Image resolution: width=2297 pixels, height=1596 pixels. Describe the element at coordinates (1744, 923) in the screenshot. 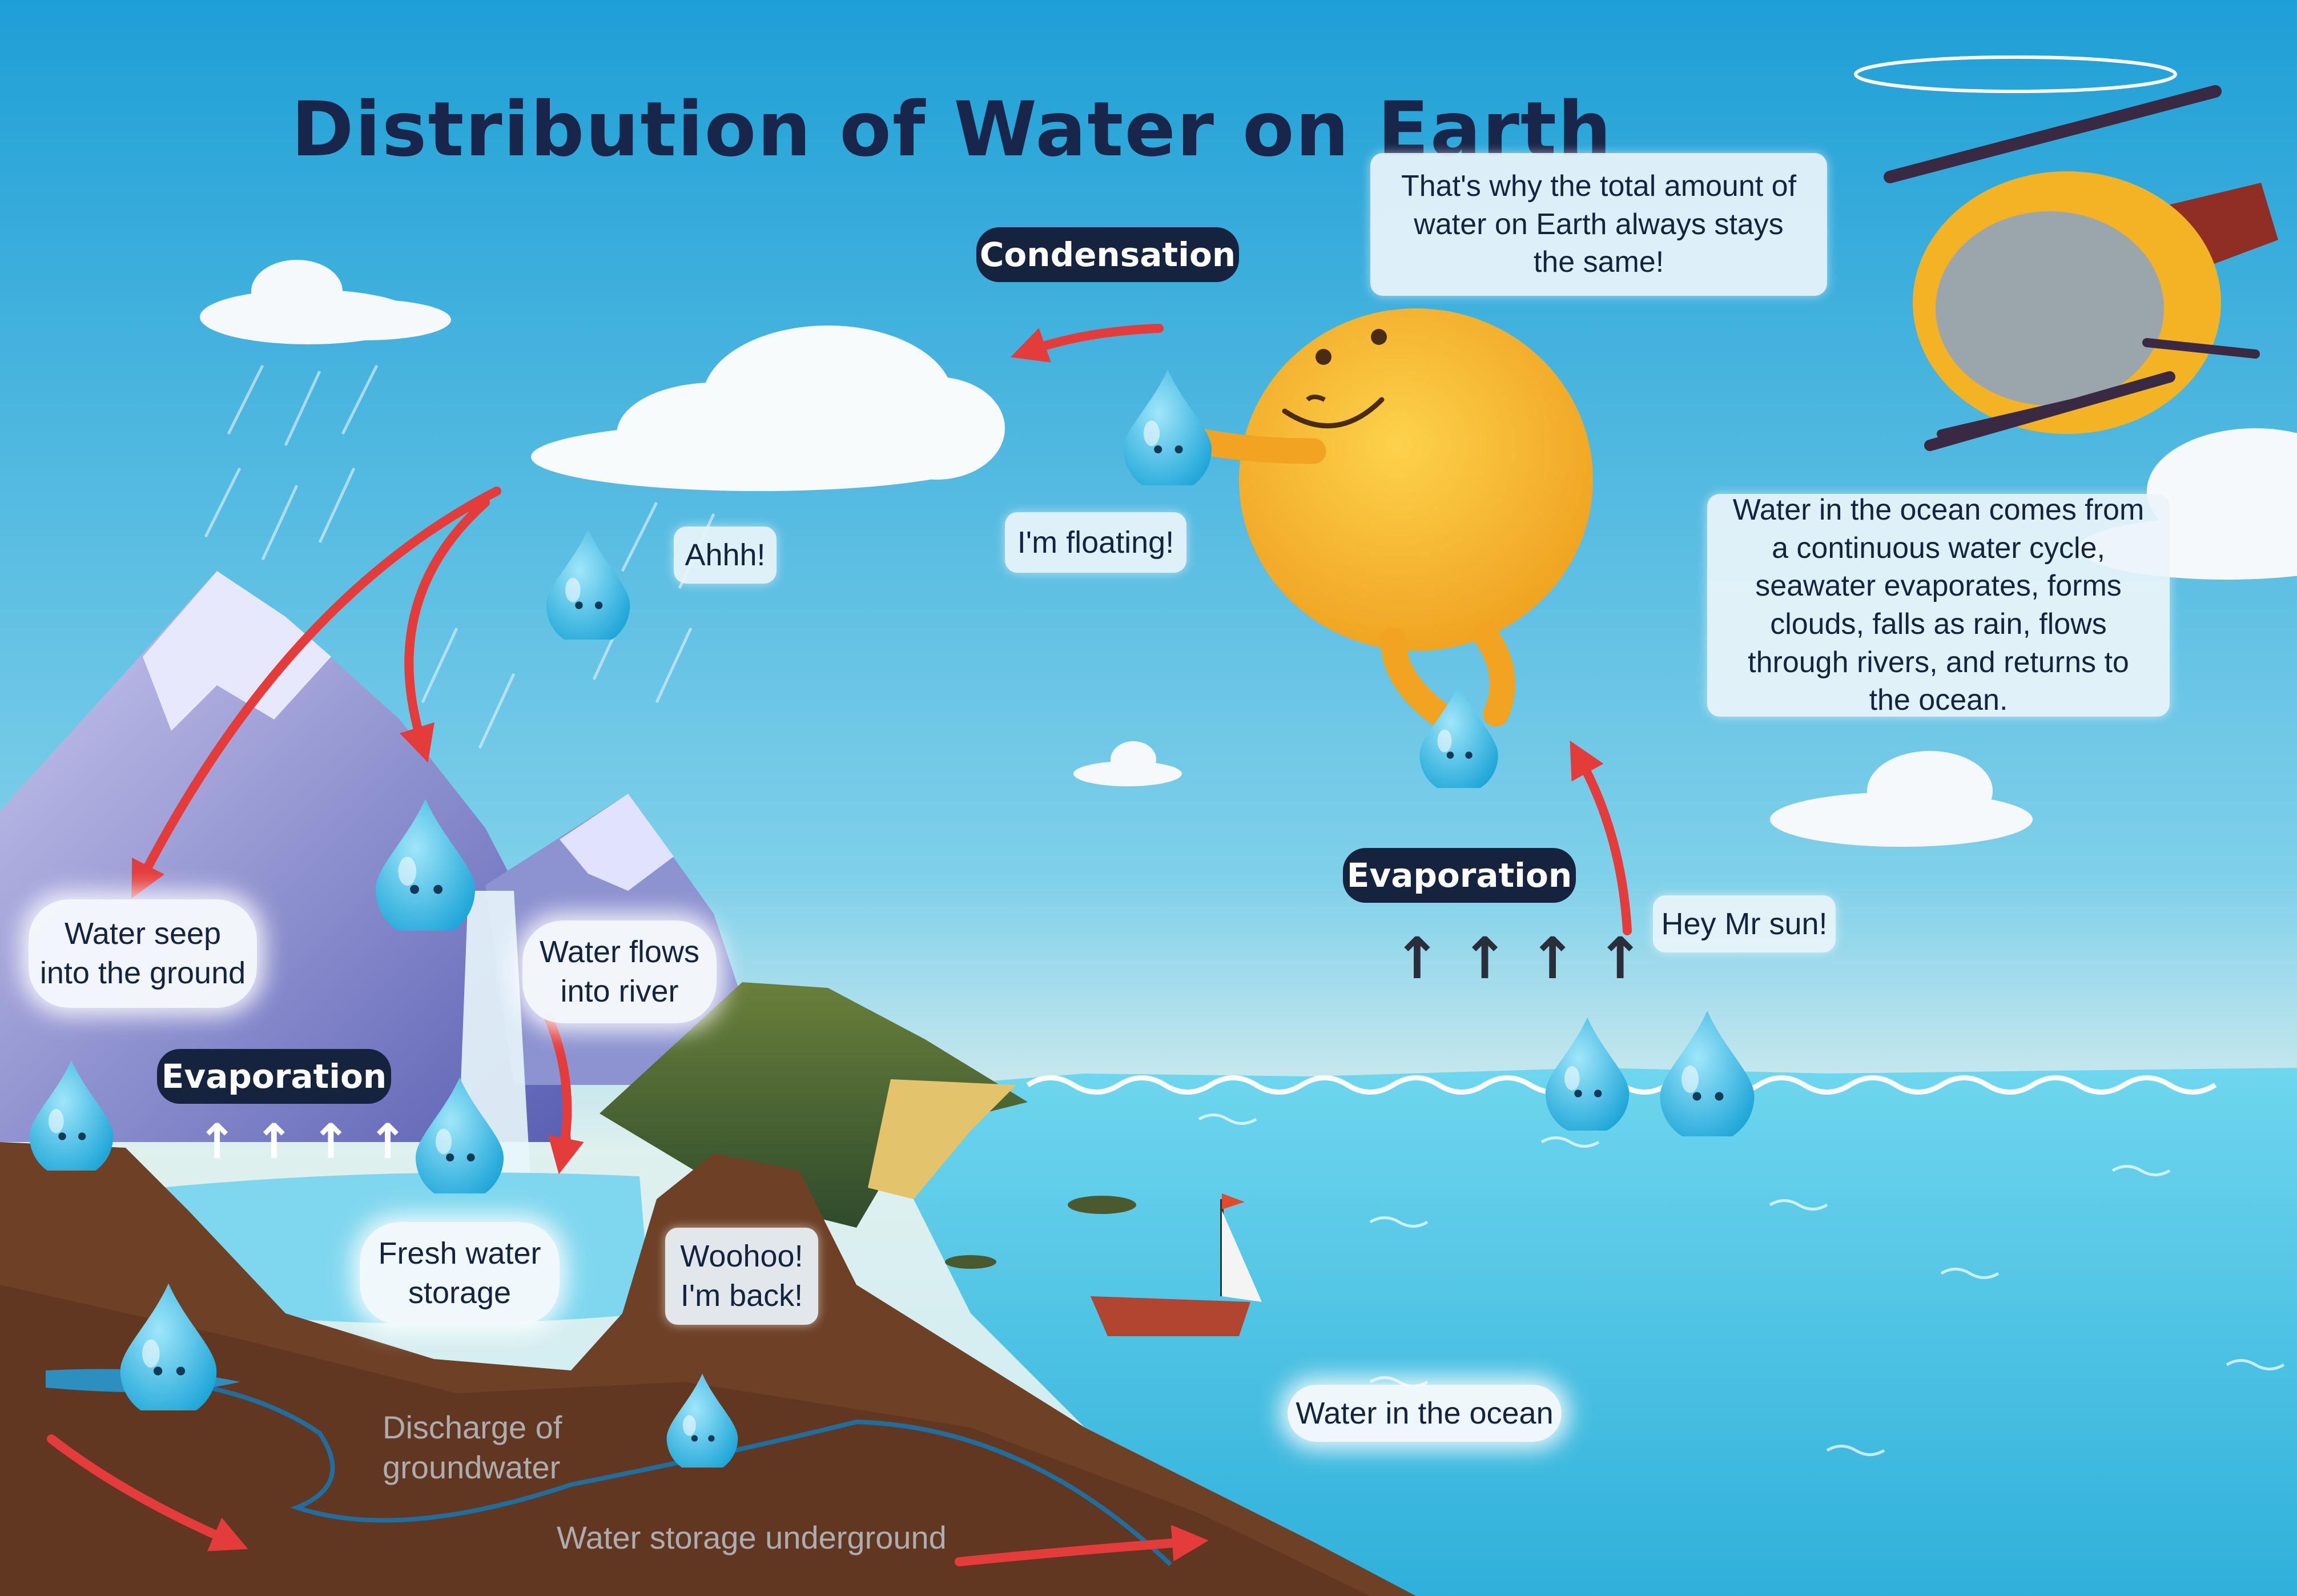

I see `hey-sun-speech-bubble: Hey Mr sun!` at that location.